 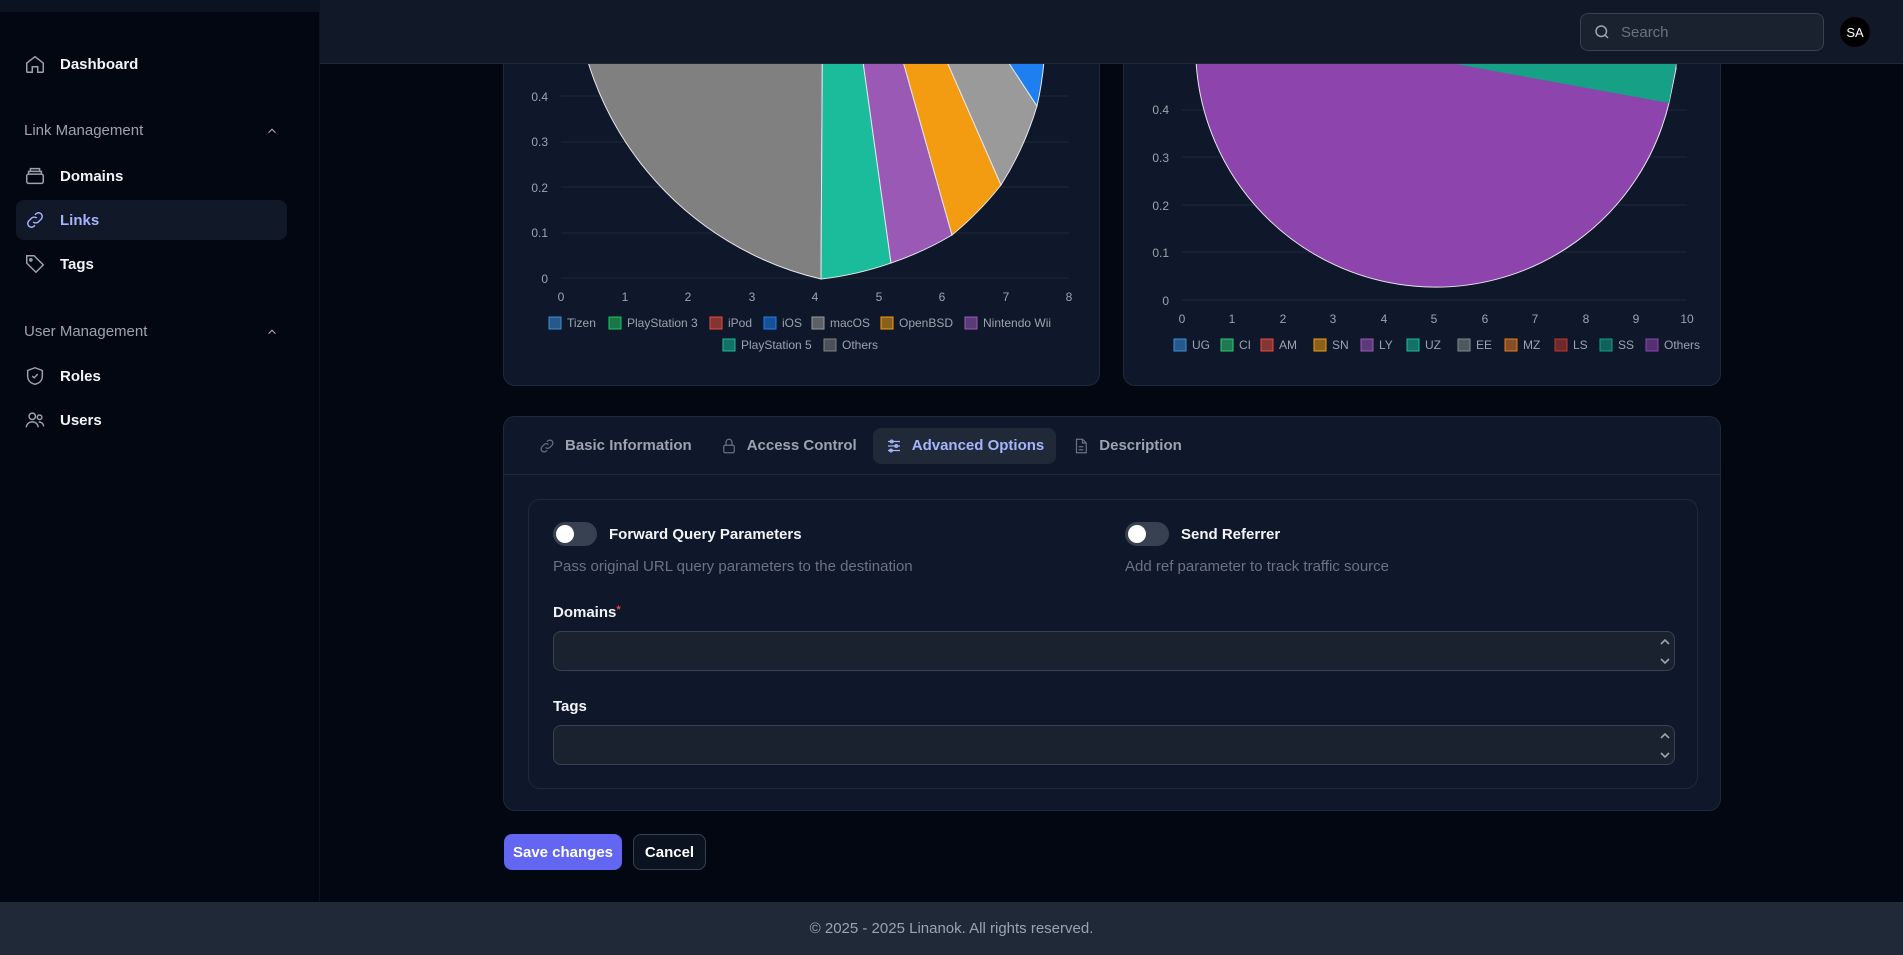 I want to click on sidebar-item-label: Links, so click(x=80, y=220).